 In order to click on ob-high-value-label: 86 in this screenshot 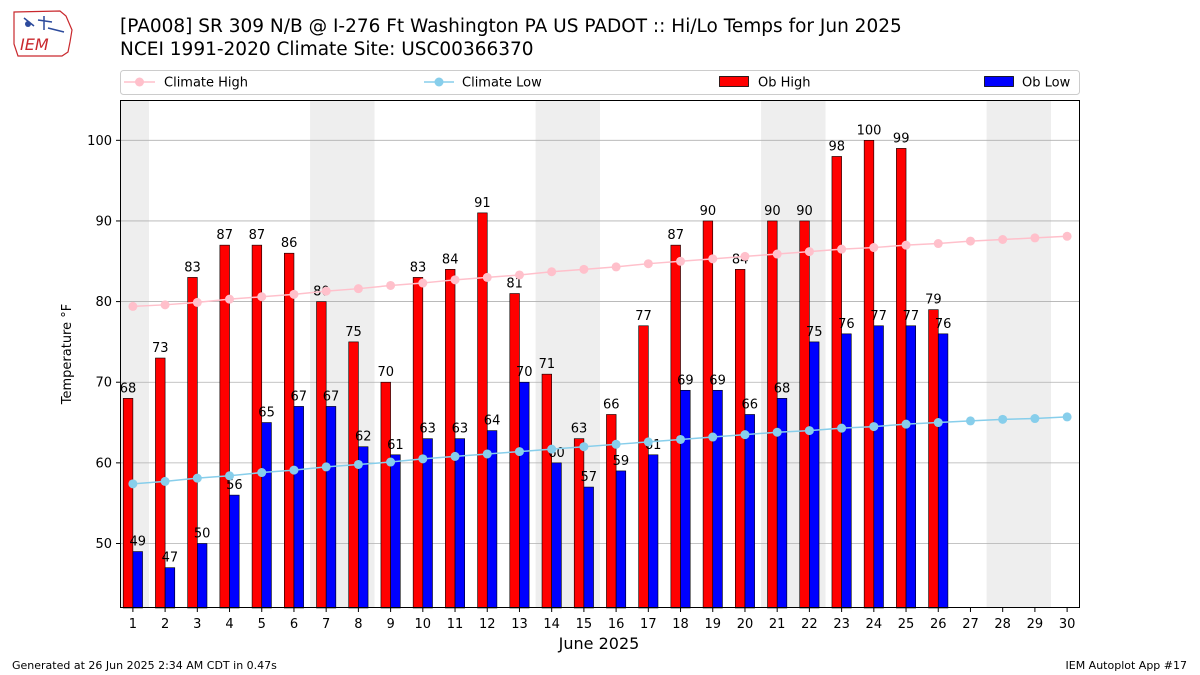, I will do `click(289, 243)`.